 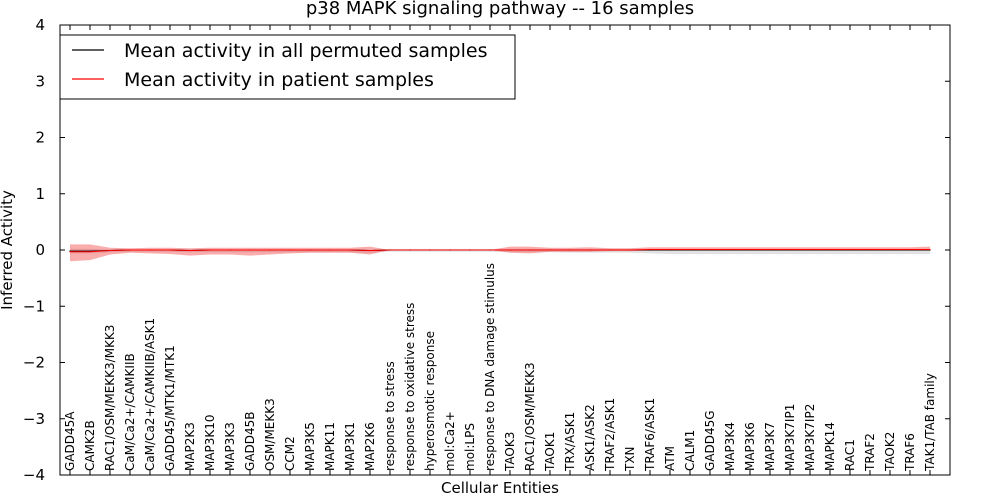 What do you see at coordinates (305, 51) in the screenshot?
I see `legend-label-permuted: Mean activity in all permuted samples` at bounding box center [305, 51].